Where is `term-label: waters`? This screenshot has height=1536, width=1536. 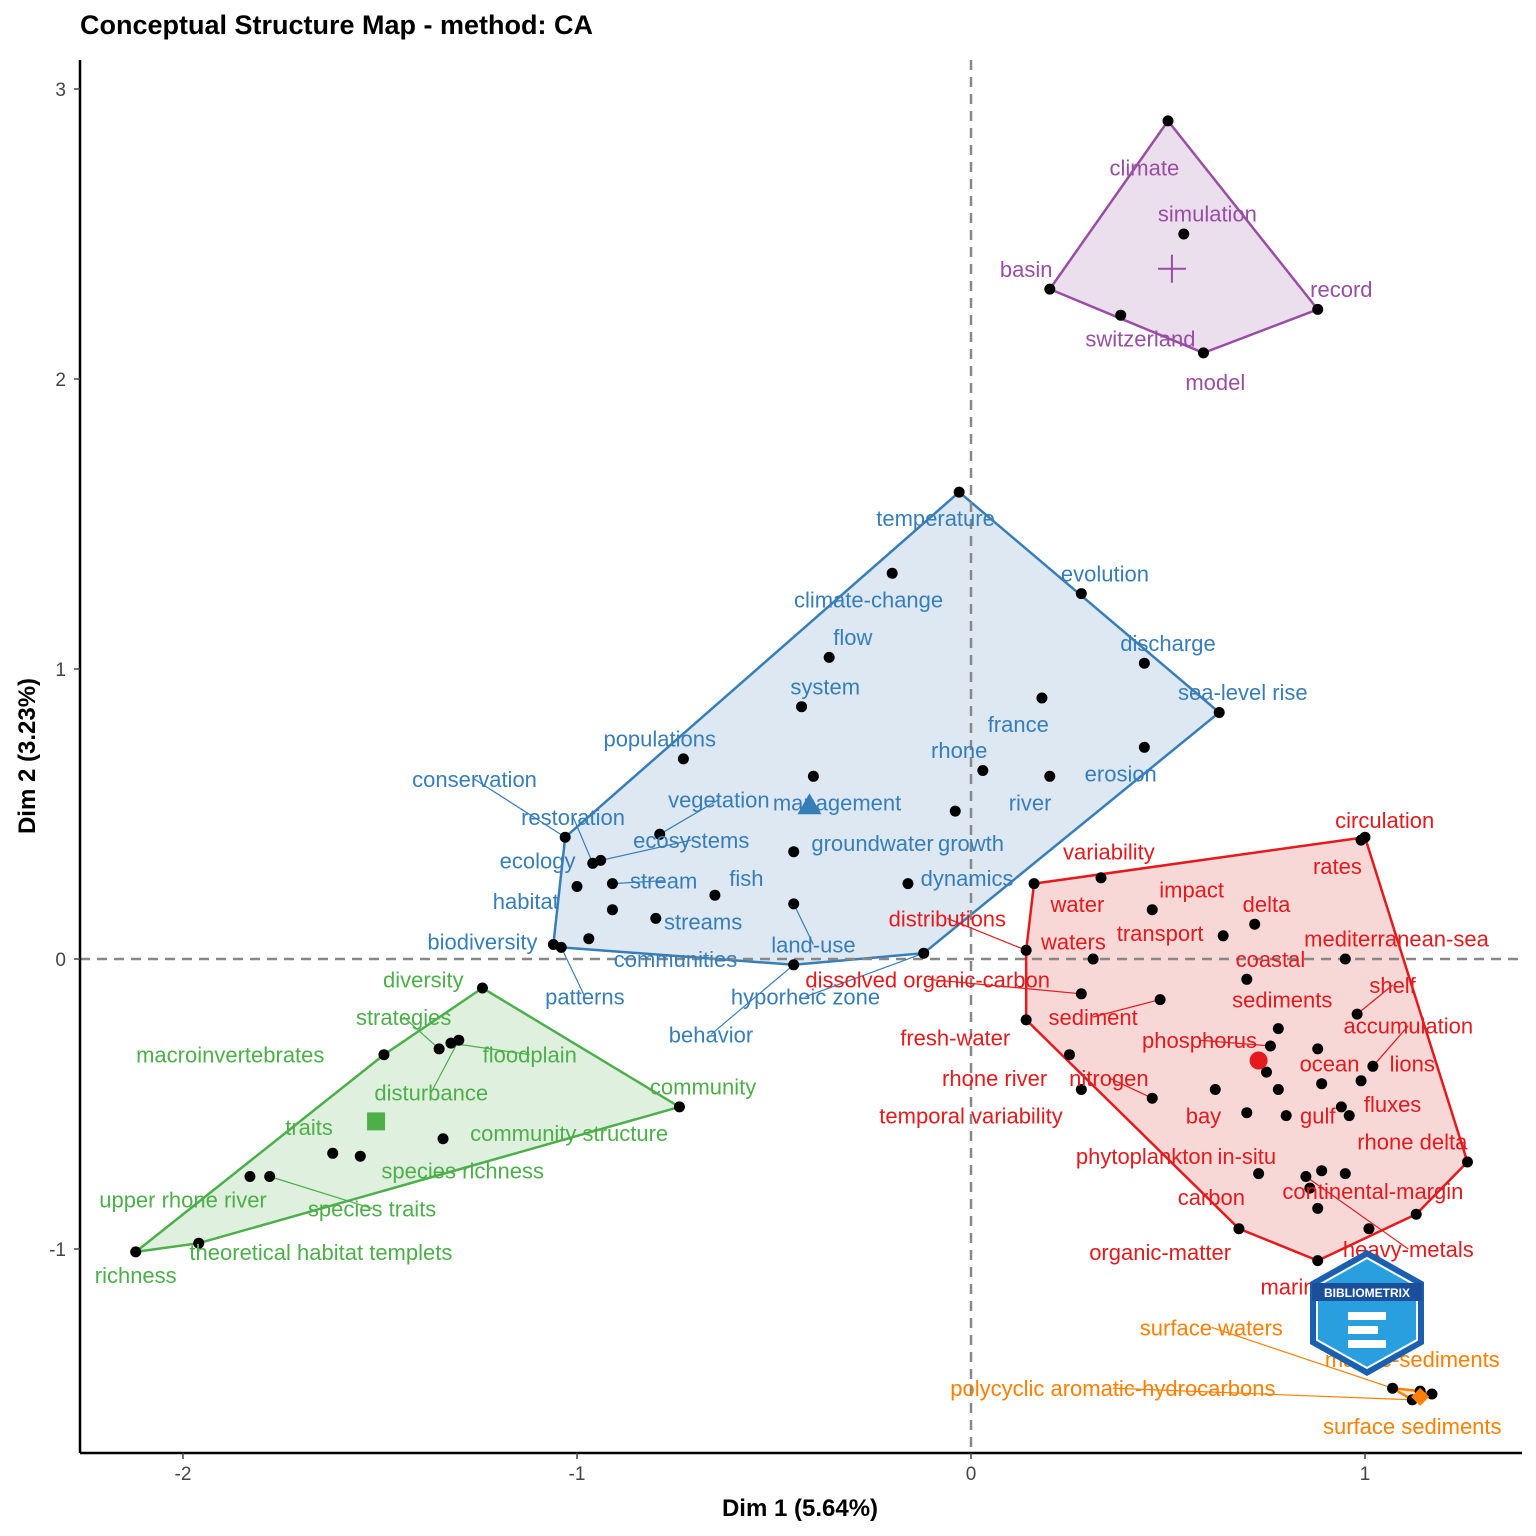
term-label: waters is located at coordinates (1073, 942).